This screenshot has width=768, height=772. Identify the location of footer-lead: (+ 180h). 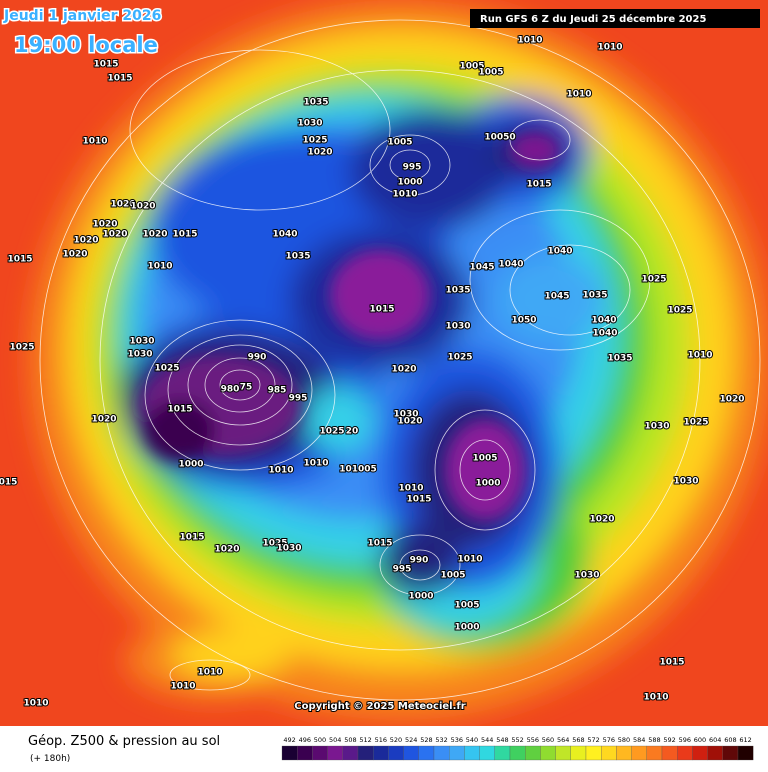
(50, 759).